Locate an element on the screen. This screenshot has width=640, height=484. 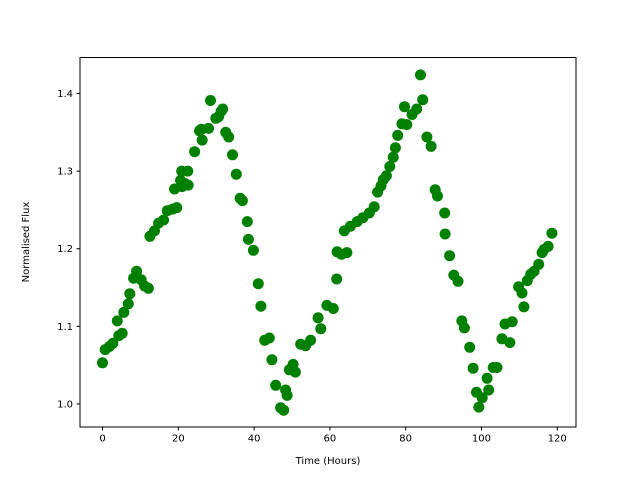
x-tick-label: 120 is located at coordinates (557, 439).